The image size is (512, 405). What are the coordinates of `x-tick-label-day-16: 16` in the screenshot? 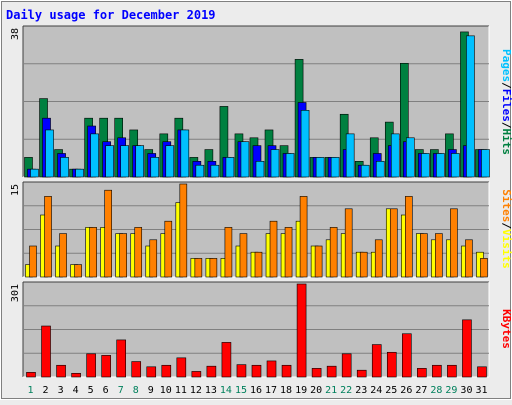 It's located at (256, 390).